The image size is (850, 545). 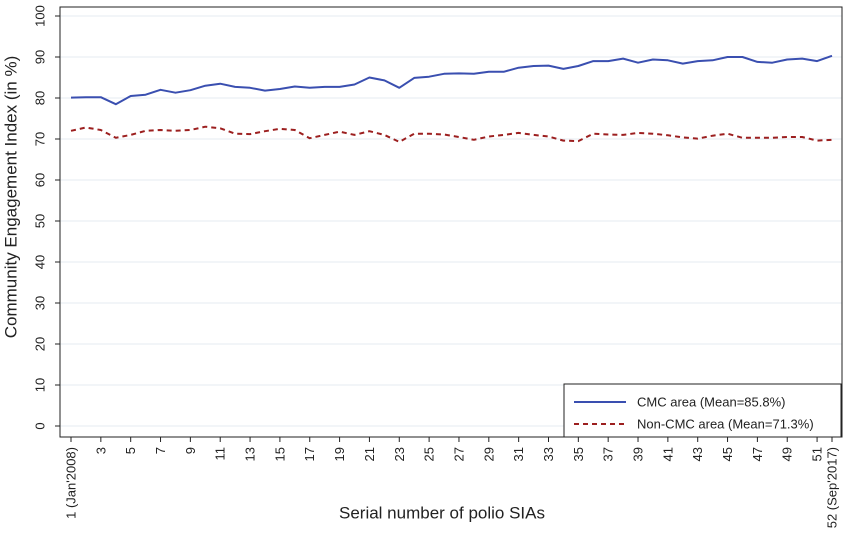 What do you see at coordinates (429, 454) in the screenshot?
I see `x-tick-label-25: 25` at bounding box center [429, 454].